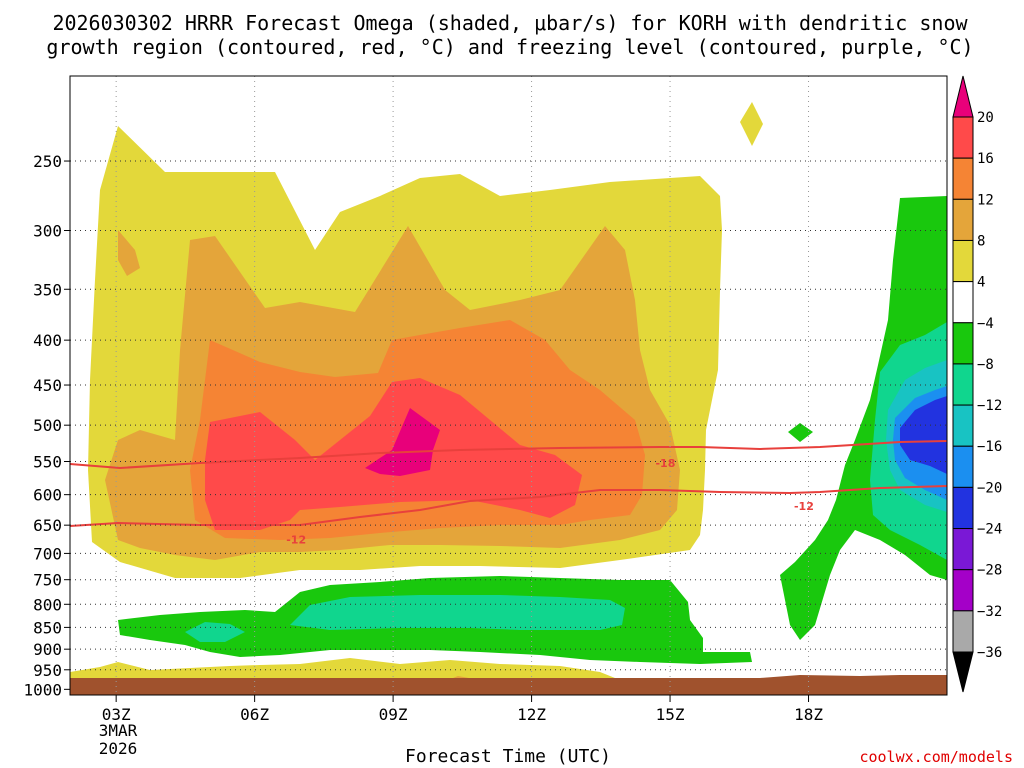  What do you see at coordinates (118, 730) in the screenshot?
I see `x-date-label-line1: 3MAR` at bounding box center [118, 730].